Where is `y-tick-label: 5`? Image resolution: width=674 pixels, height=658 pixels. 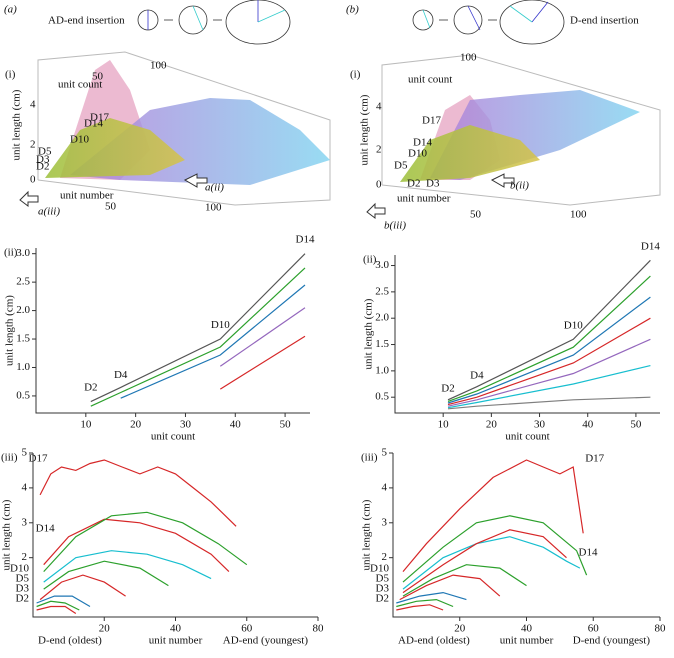
y-tick-label: 5 is located at coordinates (25, 453).